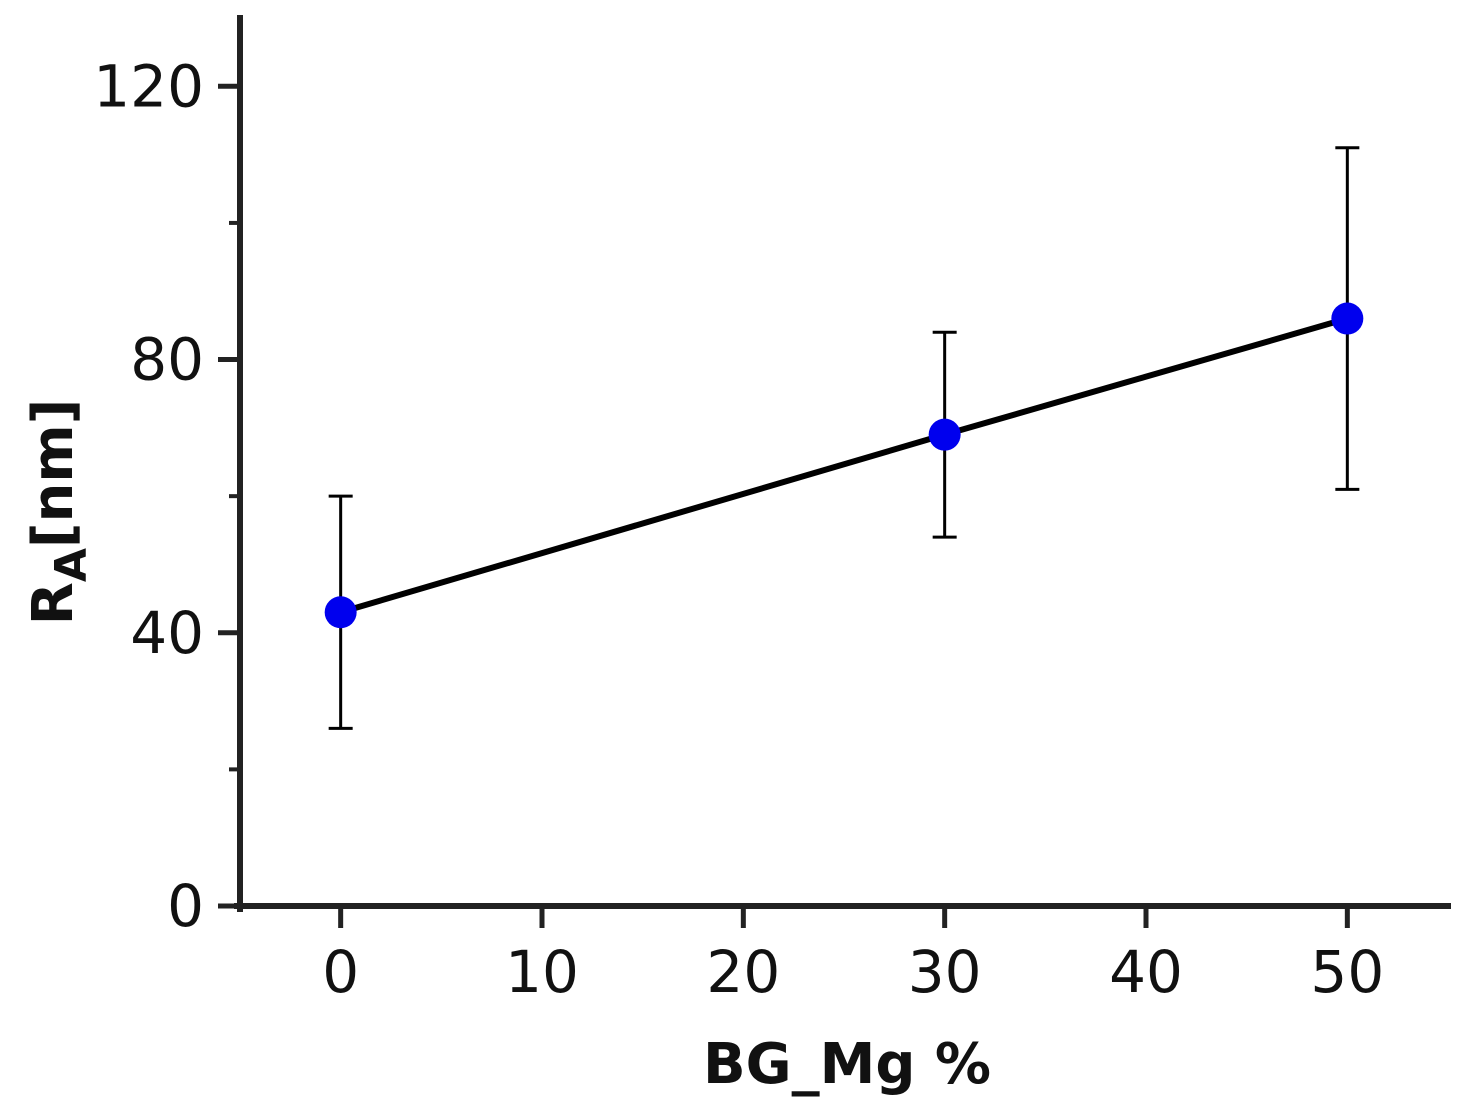  Describe the element at coordinates (1347, 972) in the screenshot. I see `x-tick-label: 50` at that location.